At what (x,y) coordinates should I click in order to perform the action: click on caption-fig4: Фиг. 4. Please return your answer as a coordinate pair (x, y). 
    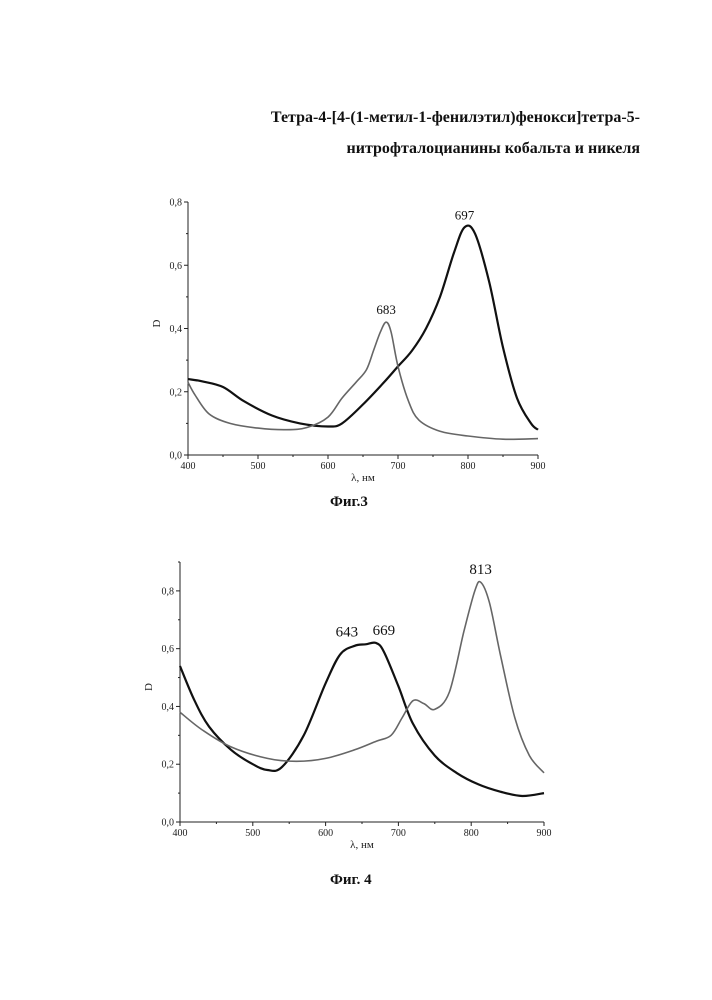
    Looking at the image, I should click on (351, 880).